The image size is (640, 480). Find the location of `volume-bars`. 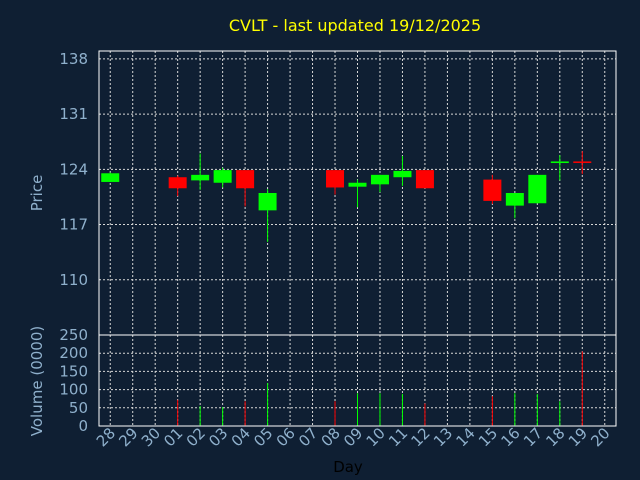

volume-bars is located at coordinates (380, 388).